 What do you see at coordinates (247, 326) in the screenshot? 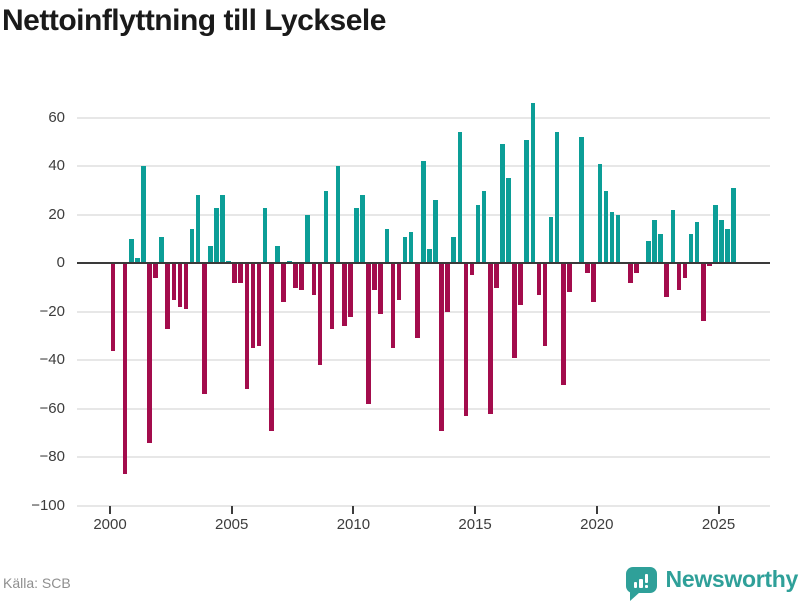
I see `bar-2005Q3` at bounding box center [247, 326].